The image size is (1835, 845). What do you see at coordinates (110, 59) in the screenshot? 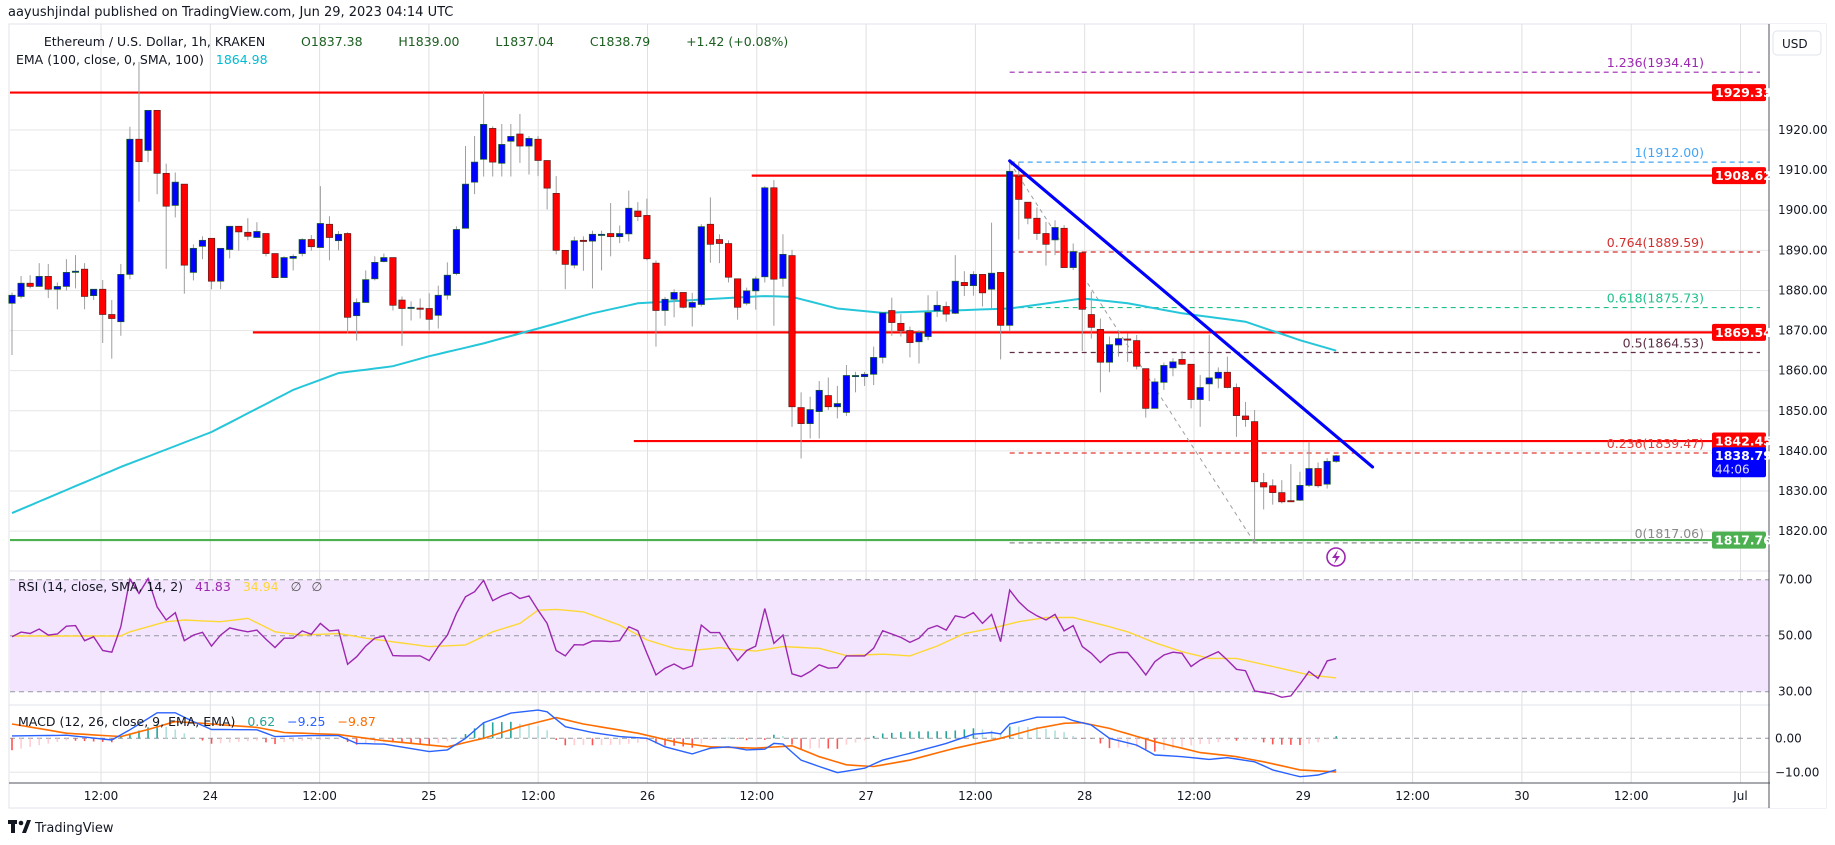
I see `ema-legend-label: EMA (100, close, 0, SMA, 100)` at bounding box center [110, 59].